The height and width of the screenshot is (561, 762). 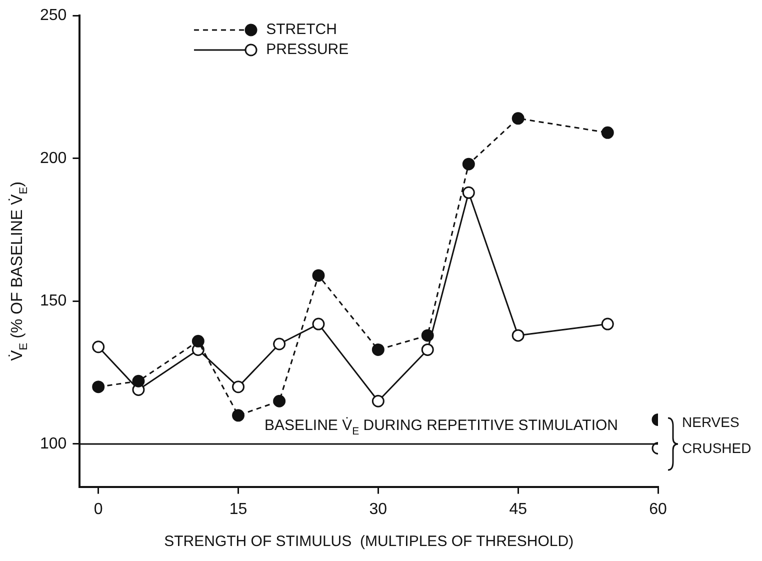 I want to click on x-tick-label: 30, so click(x=378, y=509).